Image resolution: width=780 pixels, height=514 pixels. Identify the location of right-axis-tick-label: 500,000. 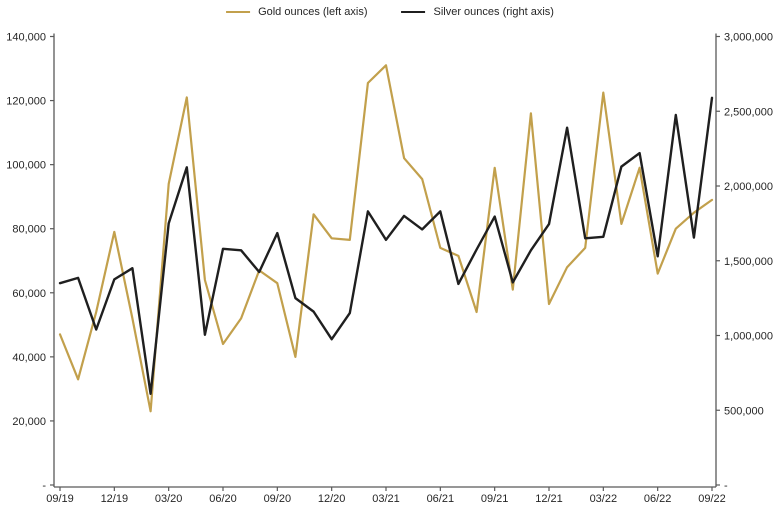
(744, 411).